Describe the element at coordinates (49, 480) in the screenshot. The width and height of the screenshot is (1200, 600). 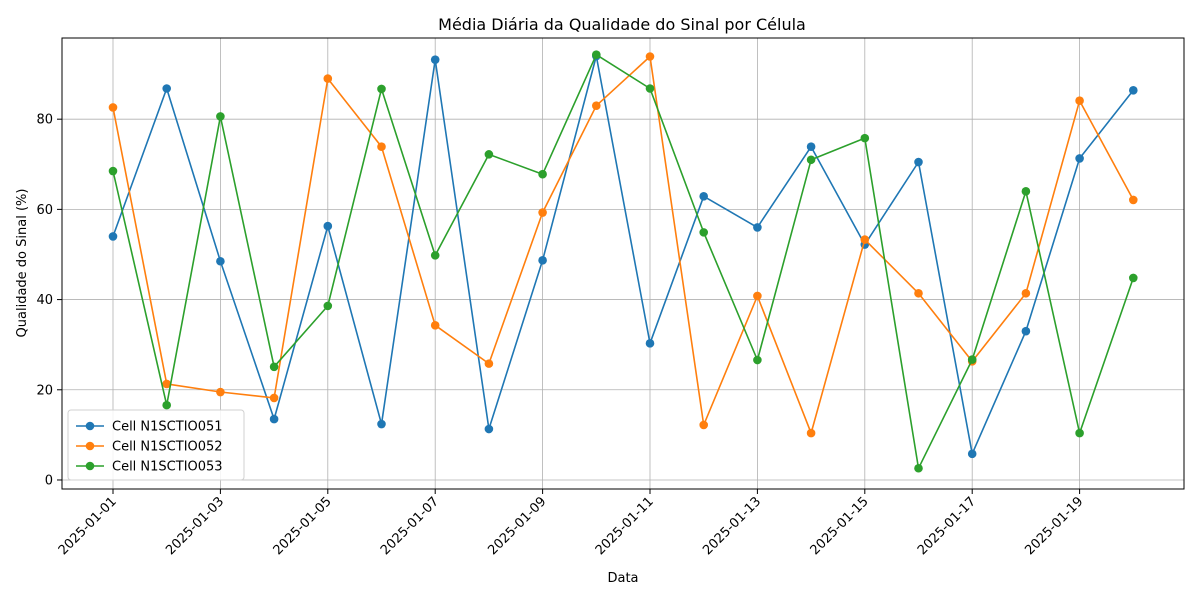
I see `y-tick-label: 0` at that location.